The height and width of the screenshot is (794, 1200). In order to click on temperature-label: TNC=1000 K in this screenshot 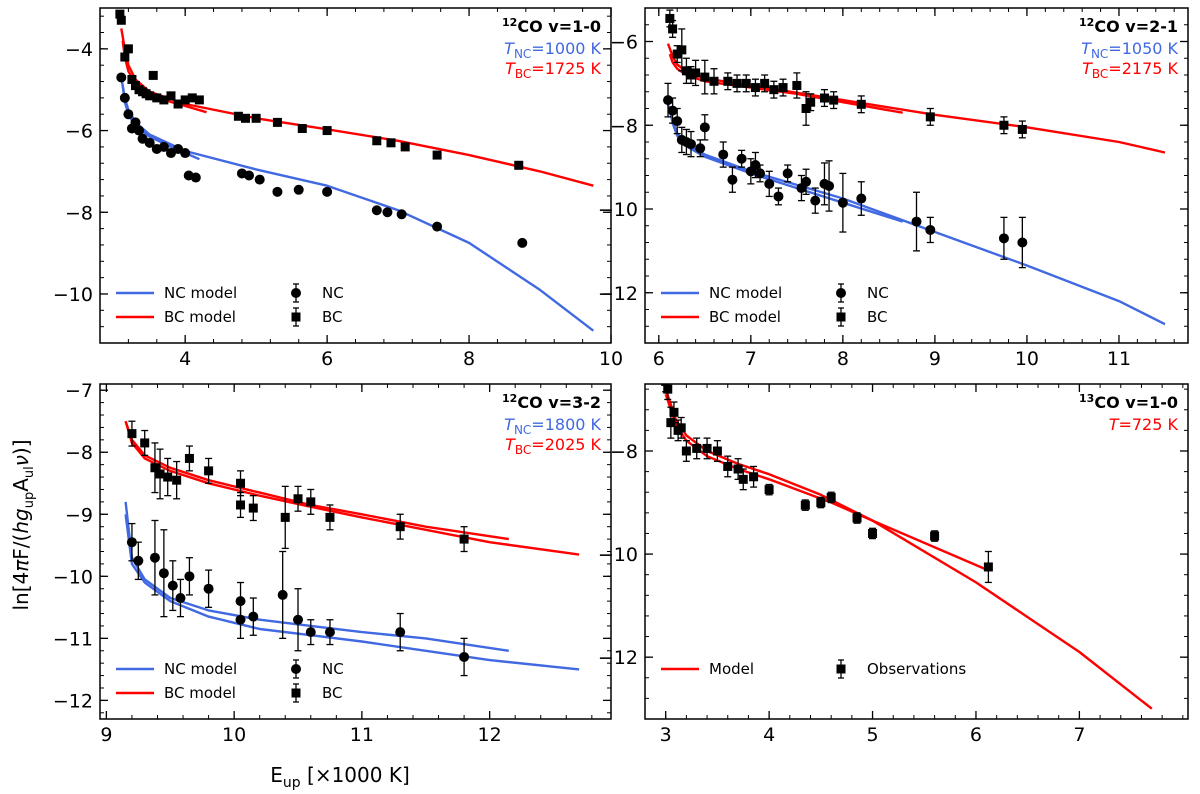, I will do `click(552, 50)`.